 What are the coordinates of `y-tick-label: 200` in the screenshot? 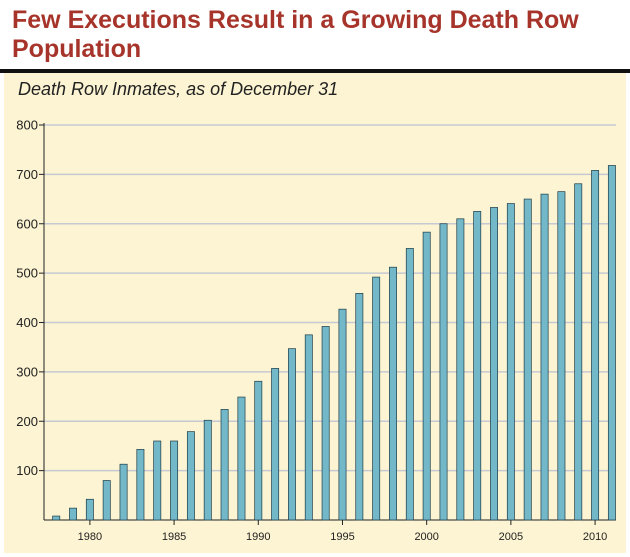 It's located at (27, 421).